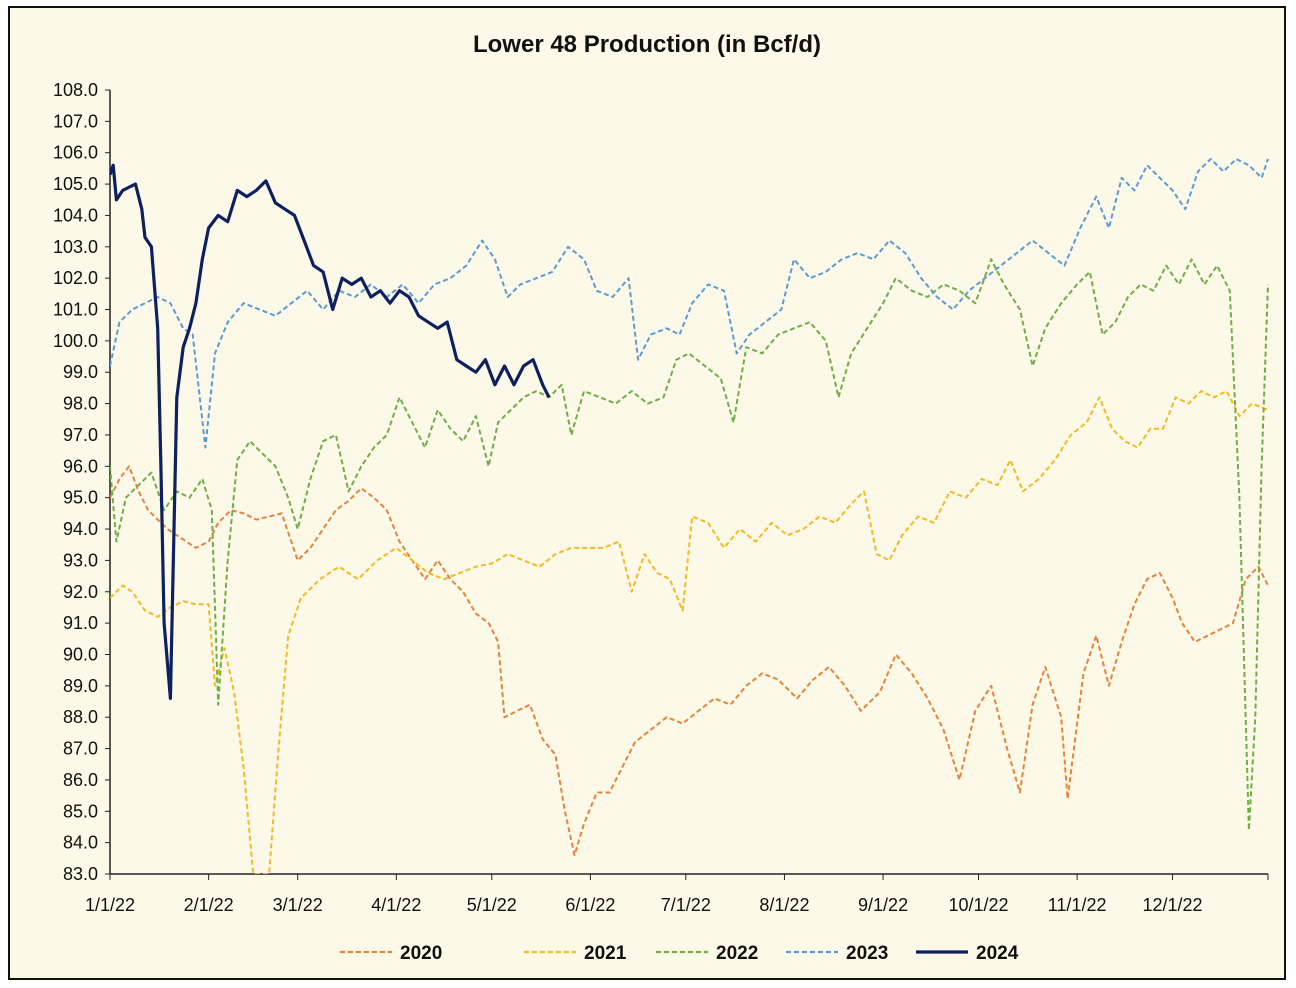 The width and height of the screenshot is (1296, 988). What do you see at coordinates (80, 654) in the screenshot?
I see `y-tick-label: 90.0` at bounding box center [80, 654].